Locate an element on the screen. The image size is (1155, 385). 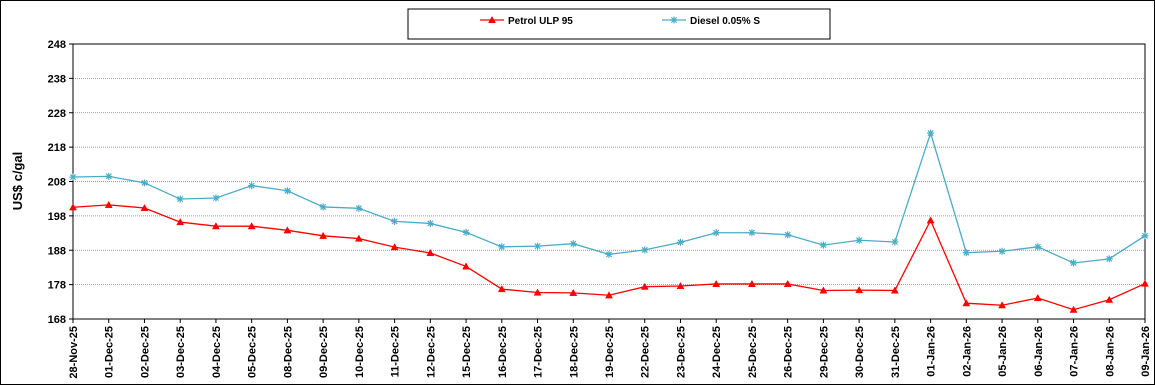
x-tick-label: 16-Dec-25 is located at coordinates (503, 352).